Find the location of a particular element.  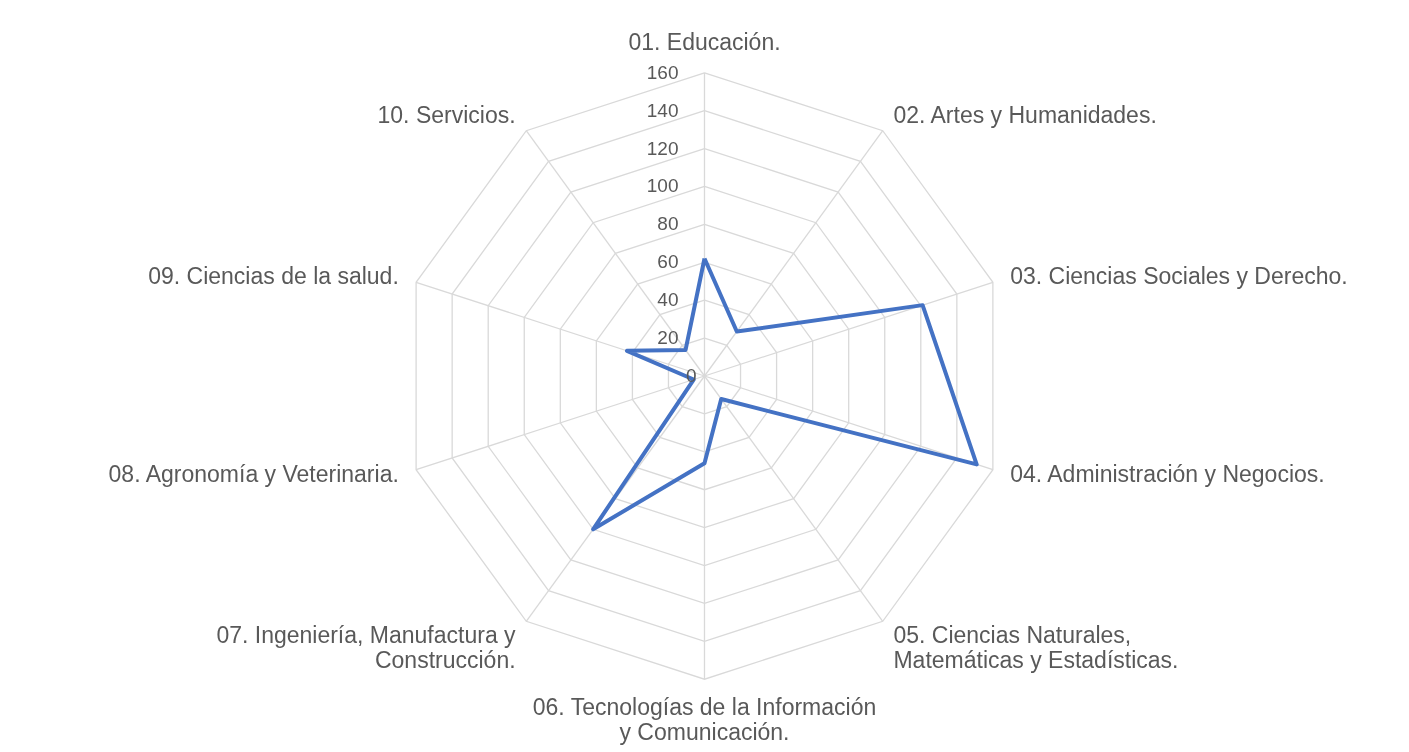

y-tick-label: 160 is located at coordinates (662, 72).